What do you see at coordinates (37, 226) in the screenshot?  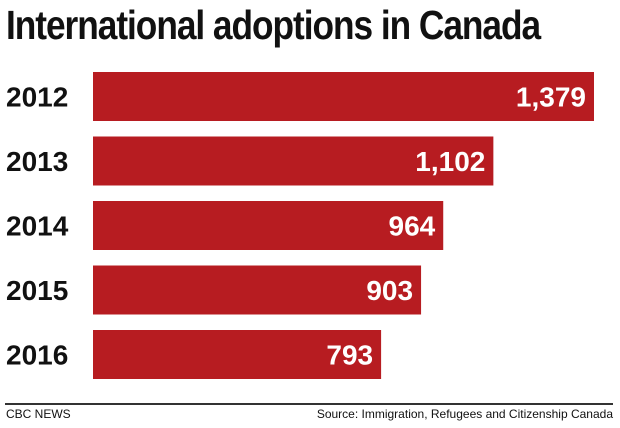 I see `category-label: 2014` at bounding box center [37, 226].